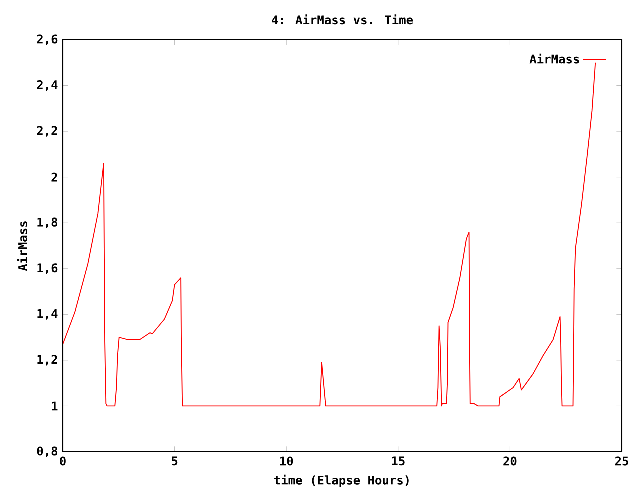  Describe the element at coordinates (47, 452) in the screenshot. I see `y-tick-label: 0,8` at that location.